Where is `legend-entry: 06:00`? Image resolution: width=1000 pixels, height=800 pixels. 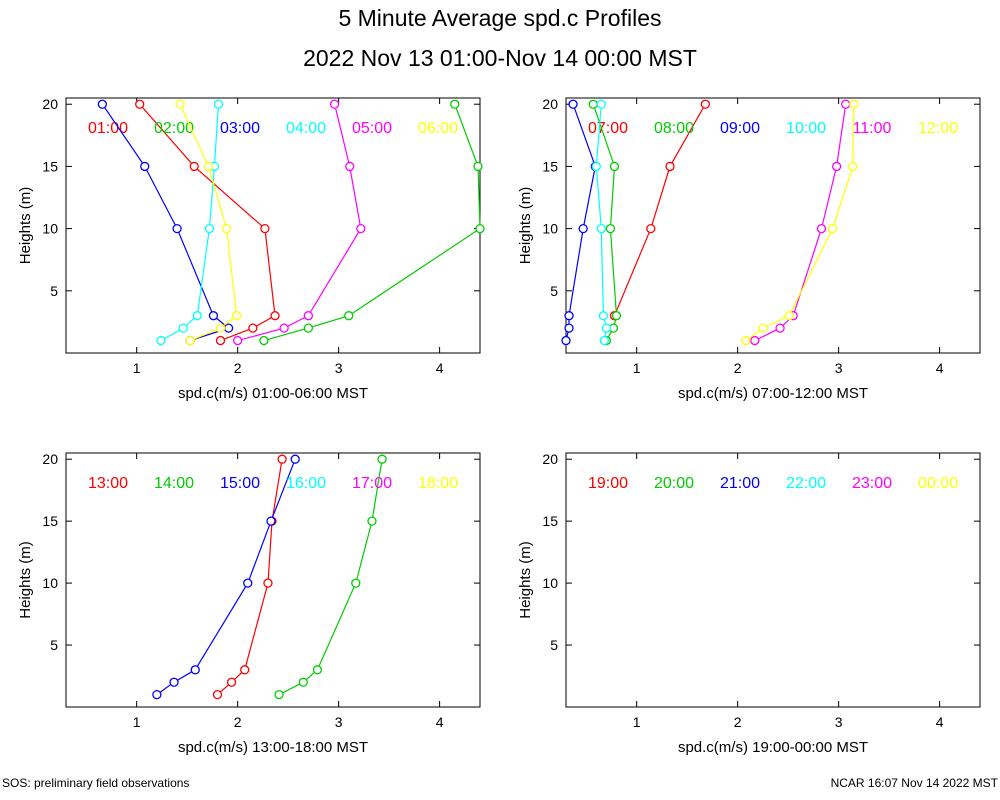
legend-entry: 06:00 is located at coordinates (438, 128).